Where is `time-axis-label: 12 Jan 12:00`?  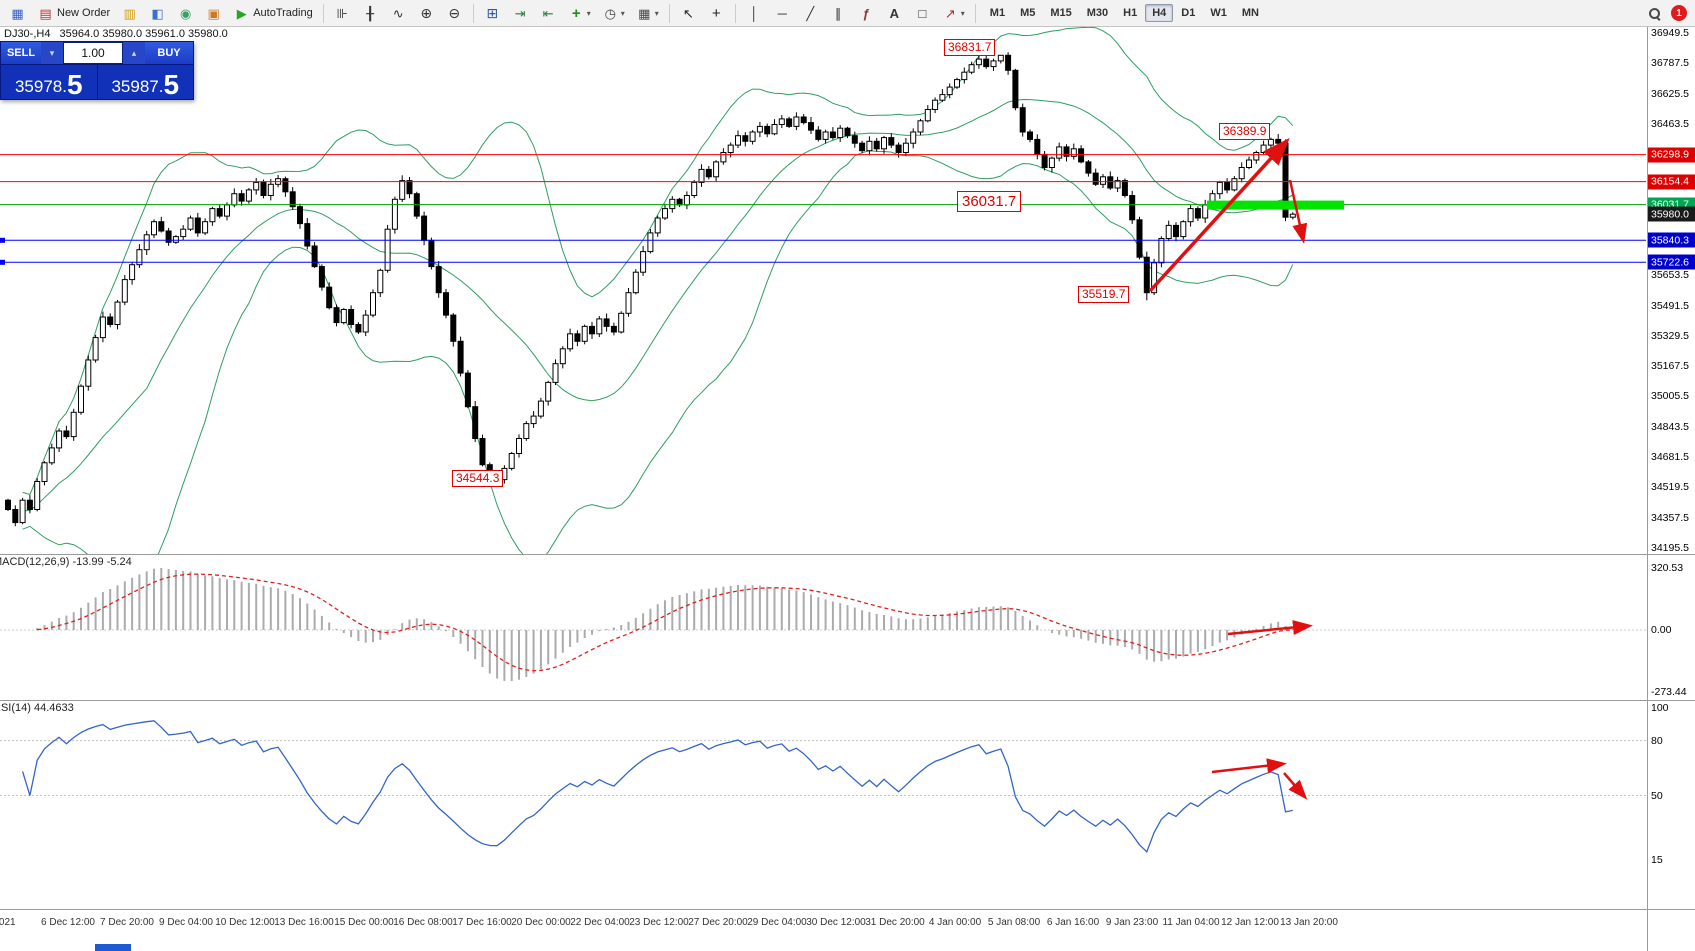 time-axis-label: 12 Jan 12:00 is located at coordinates (1250, 922).